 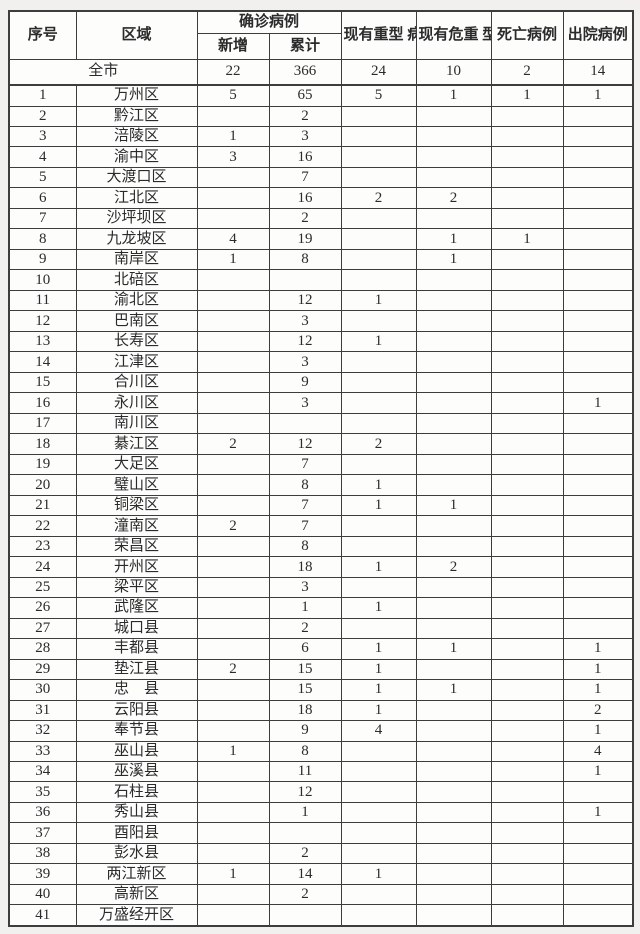 I want to click on cell-cumulative: 18, so click(x=305, y=567).